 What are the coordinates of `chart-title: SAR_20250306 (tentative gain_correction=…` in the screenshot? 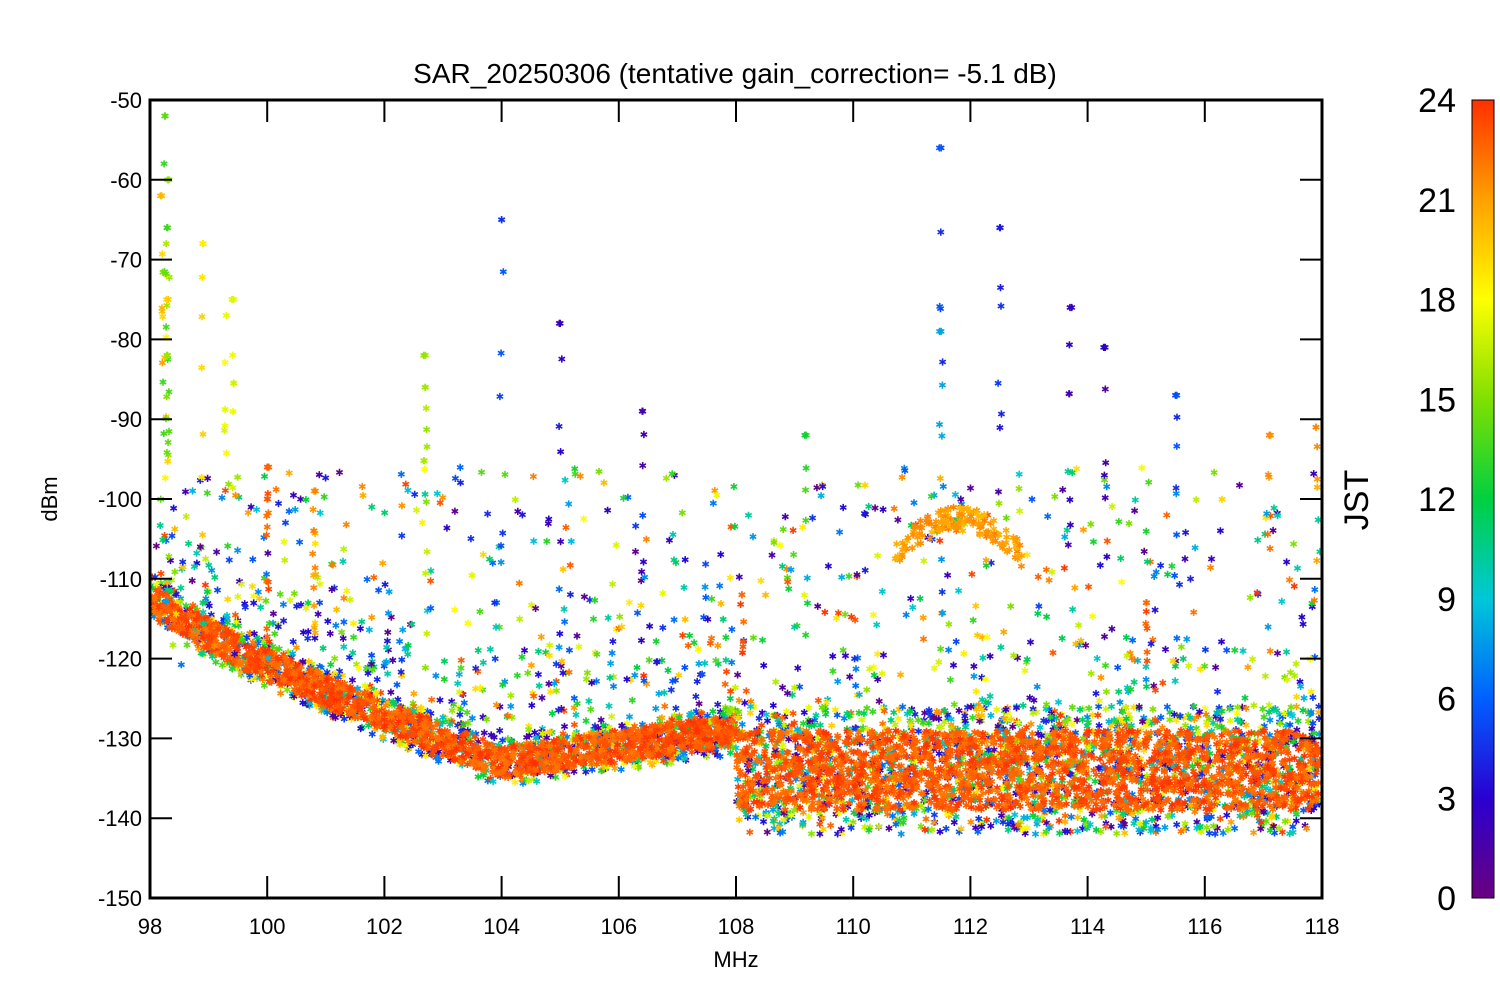 It's located at (735, 73).